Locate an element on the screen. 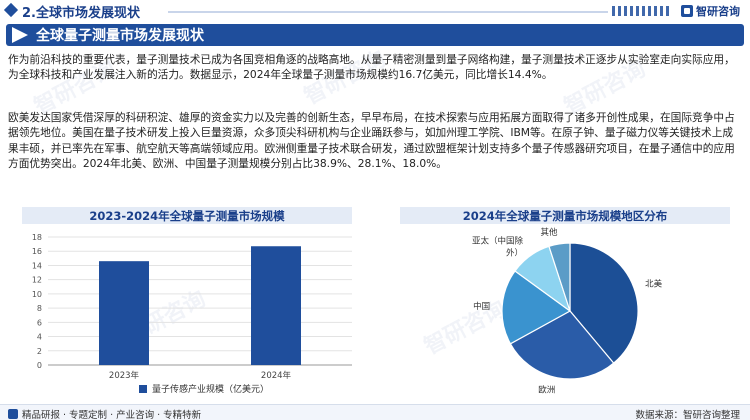  y-tick-label: 4 is located at coordinates (39, 337).